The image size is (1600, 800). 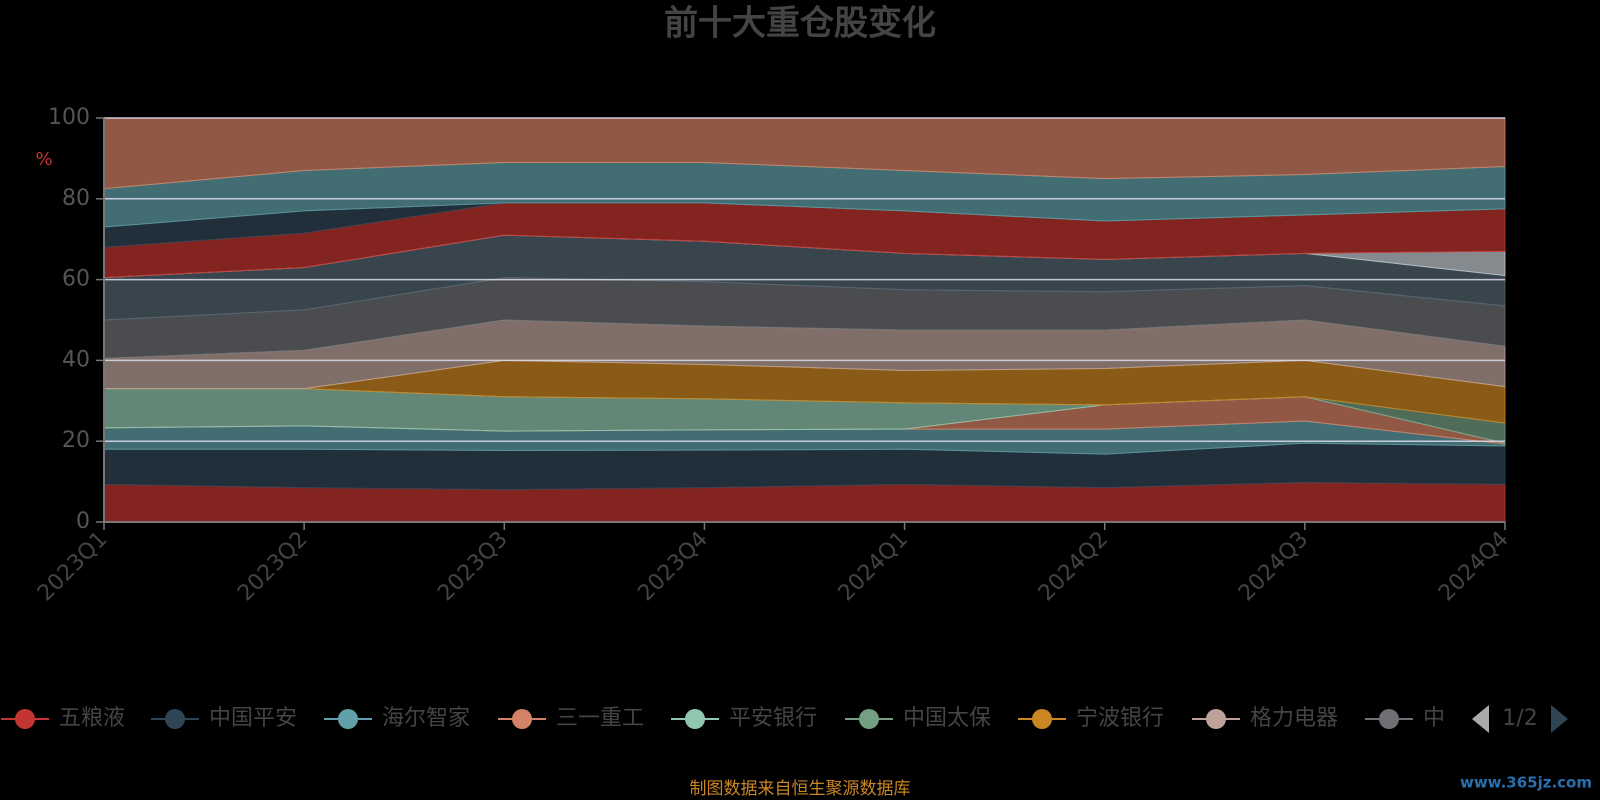 I want to click on legend-label: 五粮液, so click(x=92, y=718).